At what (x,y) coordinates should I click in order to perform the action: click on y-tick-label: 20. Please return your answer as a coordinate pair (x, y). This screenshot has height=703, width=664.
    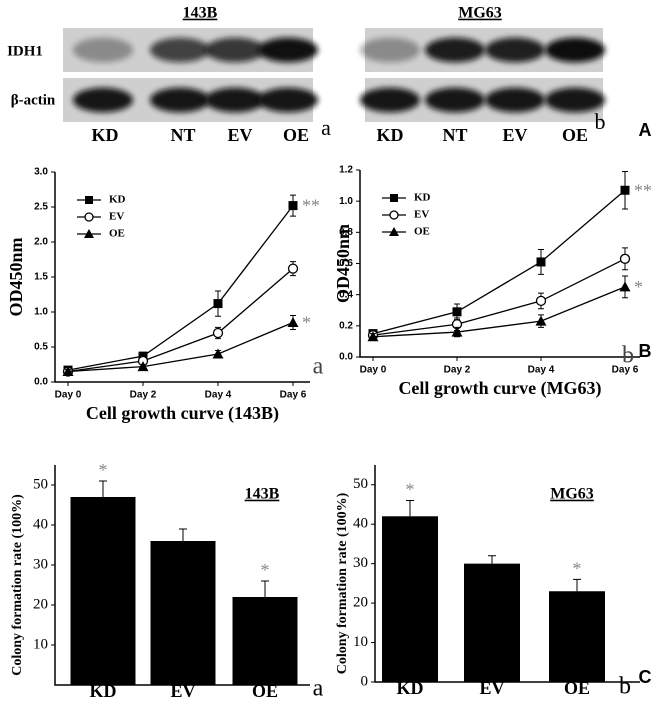
    Looking at the image, I should click on (40, 604).